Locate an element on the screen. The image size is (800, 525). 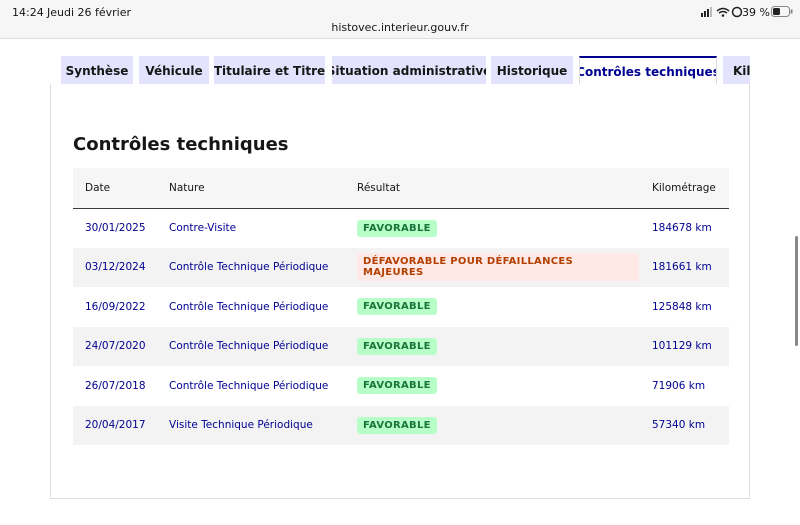
status-icons is located at coordinates (722, 12).